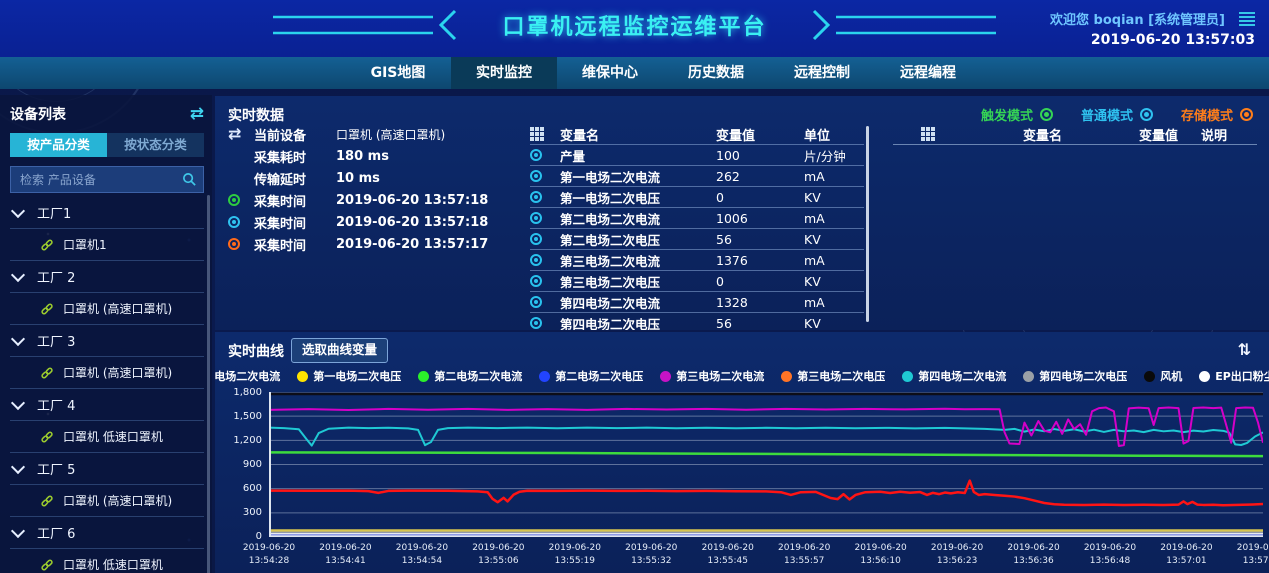 The image size is (1269, 573). Describe the element at coordinates (1117, 114) in the screenshot. I see `mode-button: 普通模式` at that location.